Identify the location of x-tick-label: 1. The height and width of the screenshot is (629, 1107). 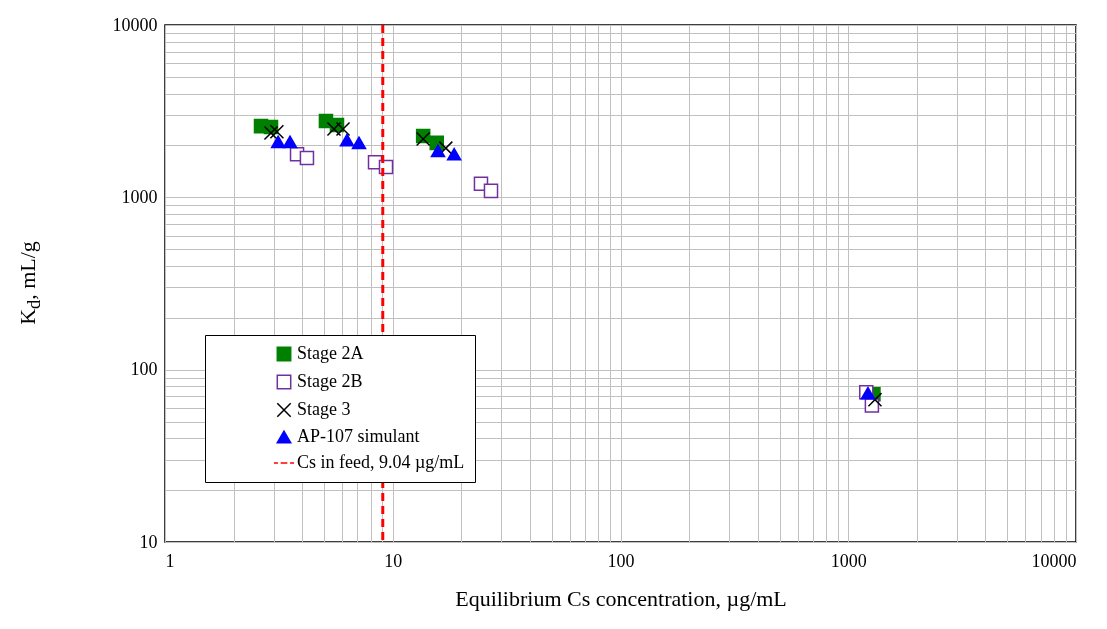
(170, 560).